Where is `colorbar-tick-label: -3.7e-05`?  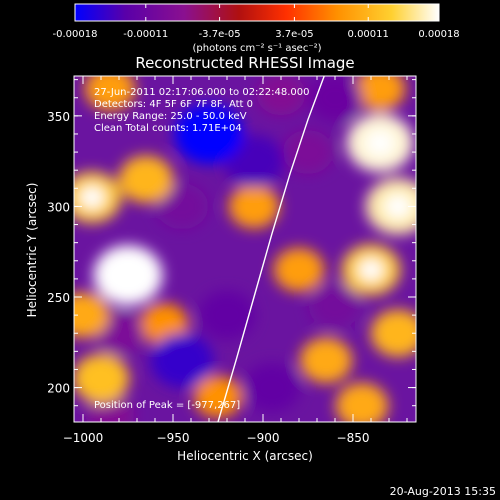 colorbar-tick-label: -3.7e-05 is located at coordinates (220, 34).